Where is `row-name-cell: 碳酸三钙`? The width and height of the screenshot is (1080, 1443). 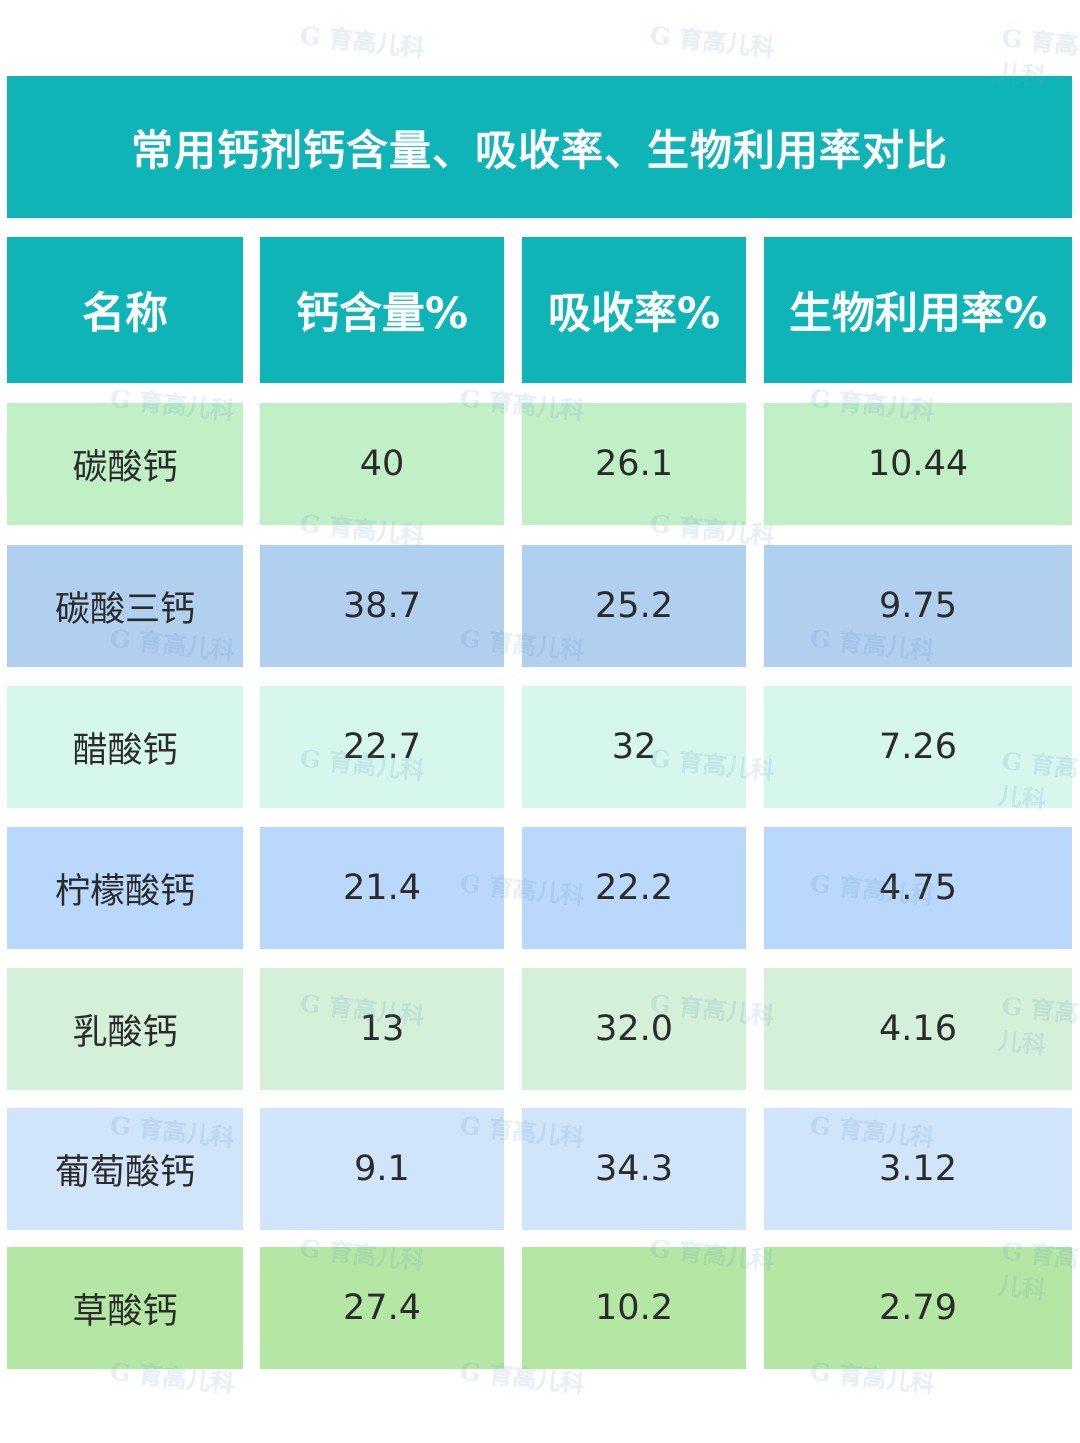 row-name-cell: 碳酸三钙 is located at coordinates (125, 606).